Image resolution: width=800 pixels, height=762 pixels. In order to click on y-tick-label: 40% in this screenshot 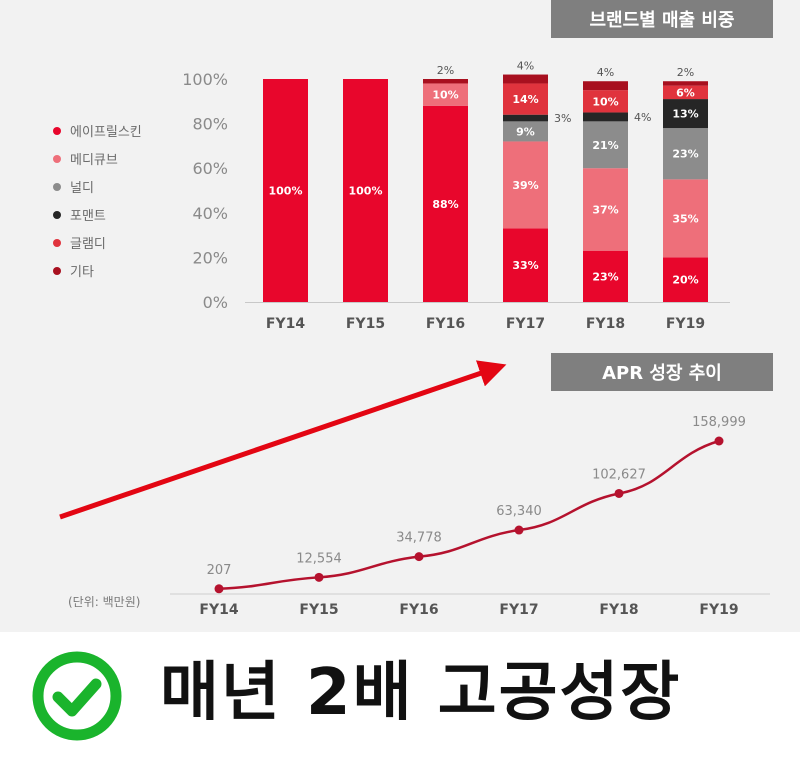, I will do `click(210, 213)`.